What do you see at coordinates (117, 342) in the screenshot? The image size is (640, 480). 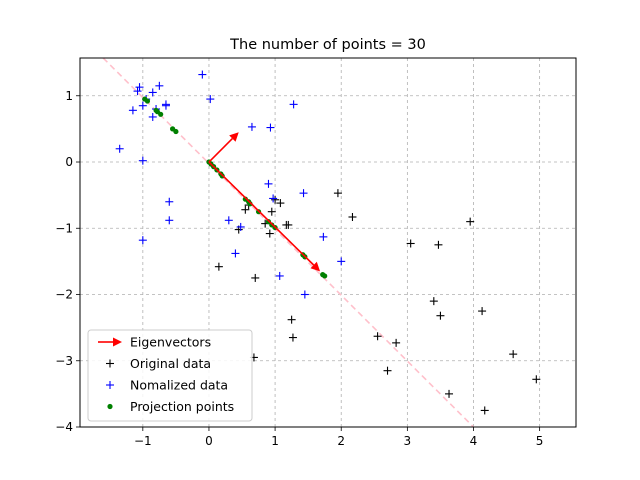 I see `legend-arrow-marker-head` at bounding box center [117, 342].